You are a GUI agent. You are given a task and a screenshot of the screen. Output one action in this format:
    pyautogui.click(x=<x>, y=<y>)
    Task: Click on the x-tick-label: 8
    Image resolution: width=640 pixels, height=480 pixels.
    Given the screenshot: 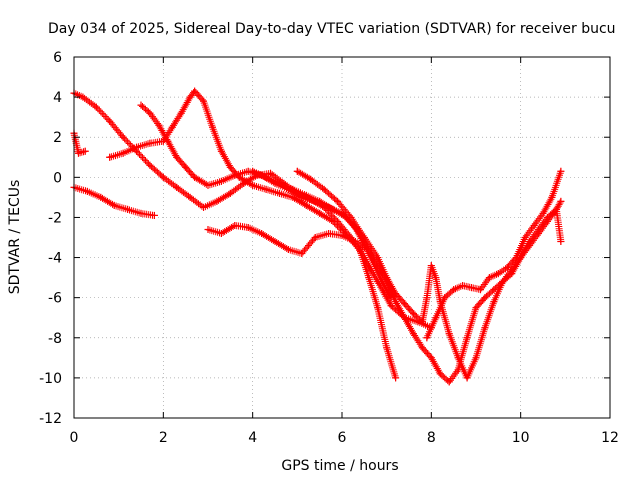 What is the action you would take?
    pyautogui.click(x=431, y=438)
    